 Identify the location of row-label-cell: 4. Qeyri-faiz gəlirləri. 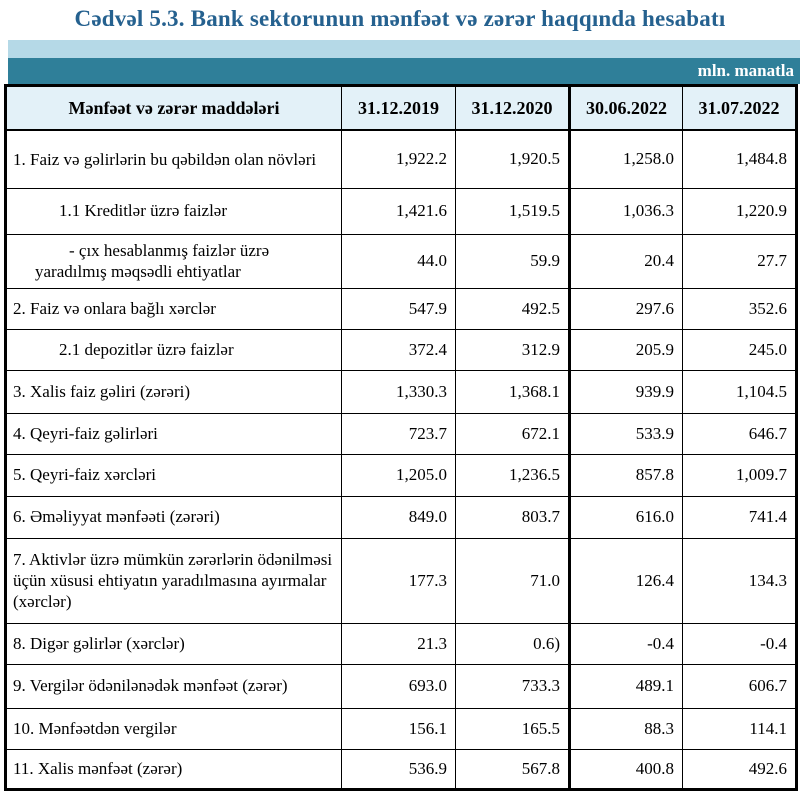
(173, 433).